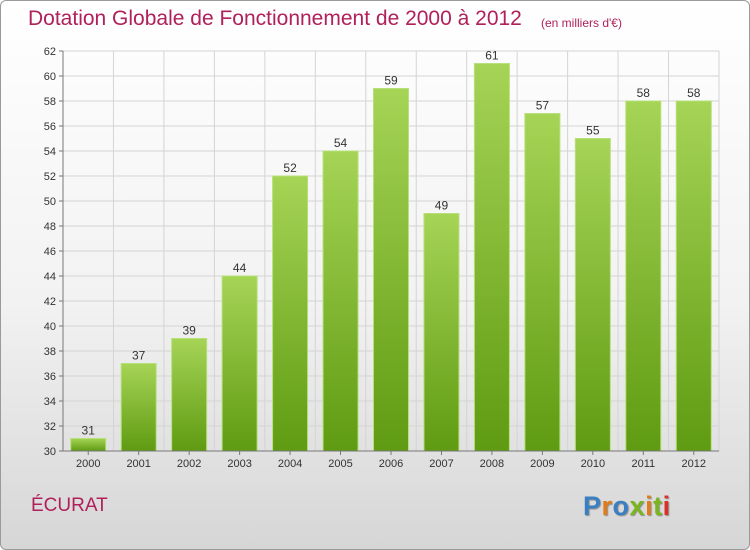 This screenshot has width=750, height=550. What do you see at coordinates (88, 464) in the screenshot?
I see `x-tick-label: 2000` at bounding box center [88, 464].